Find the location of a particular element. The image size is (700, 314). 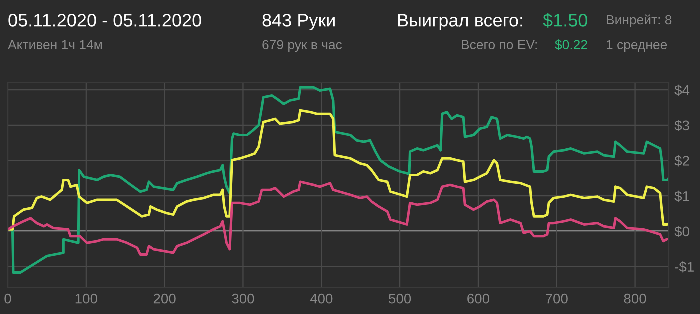

y-tick-label: $2 is located at coordinates (682, 161).